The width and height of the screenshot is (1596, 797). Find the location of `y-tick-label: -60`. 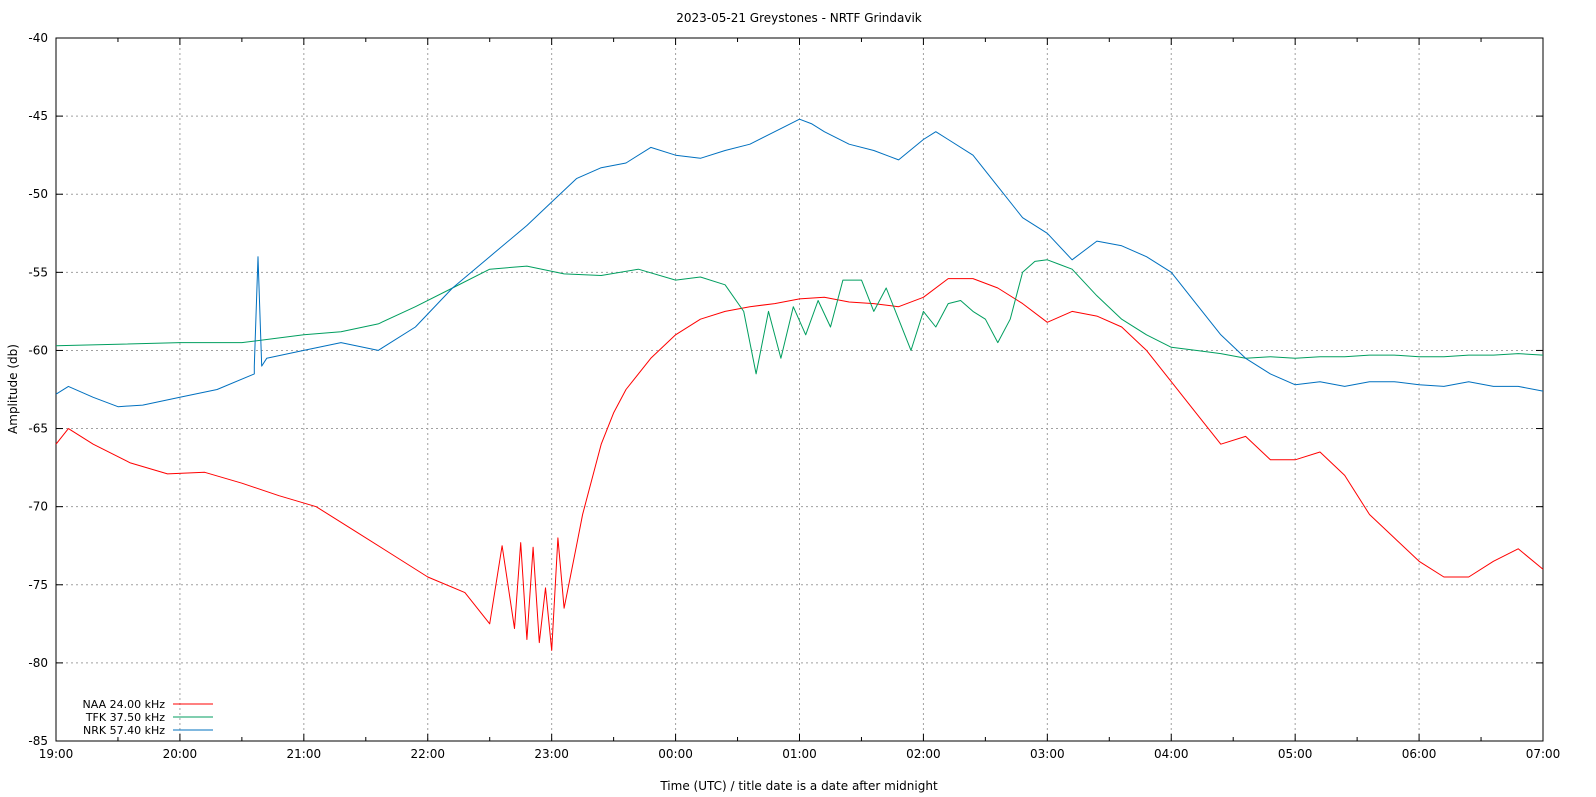

y-tick-label: -60 is located at coordinates (38, 350).